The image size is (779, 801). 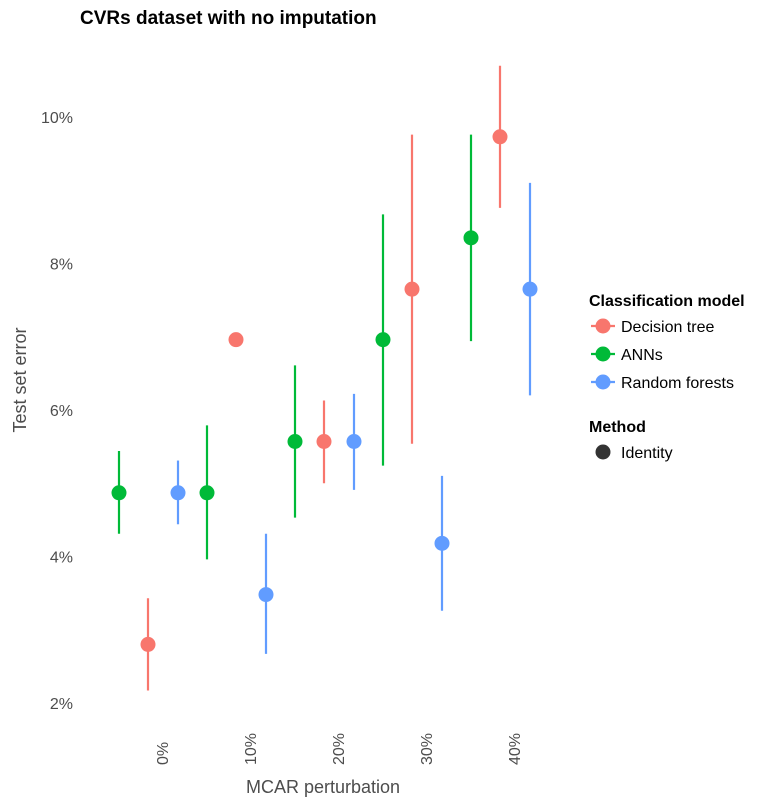 I want to click on x-tick-label: 10%, so click(x=251, y=749).